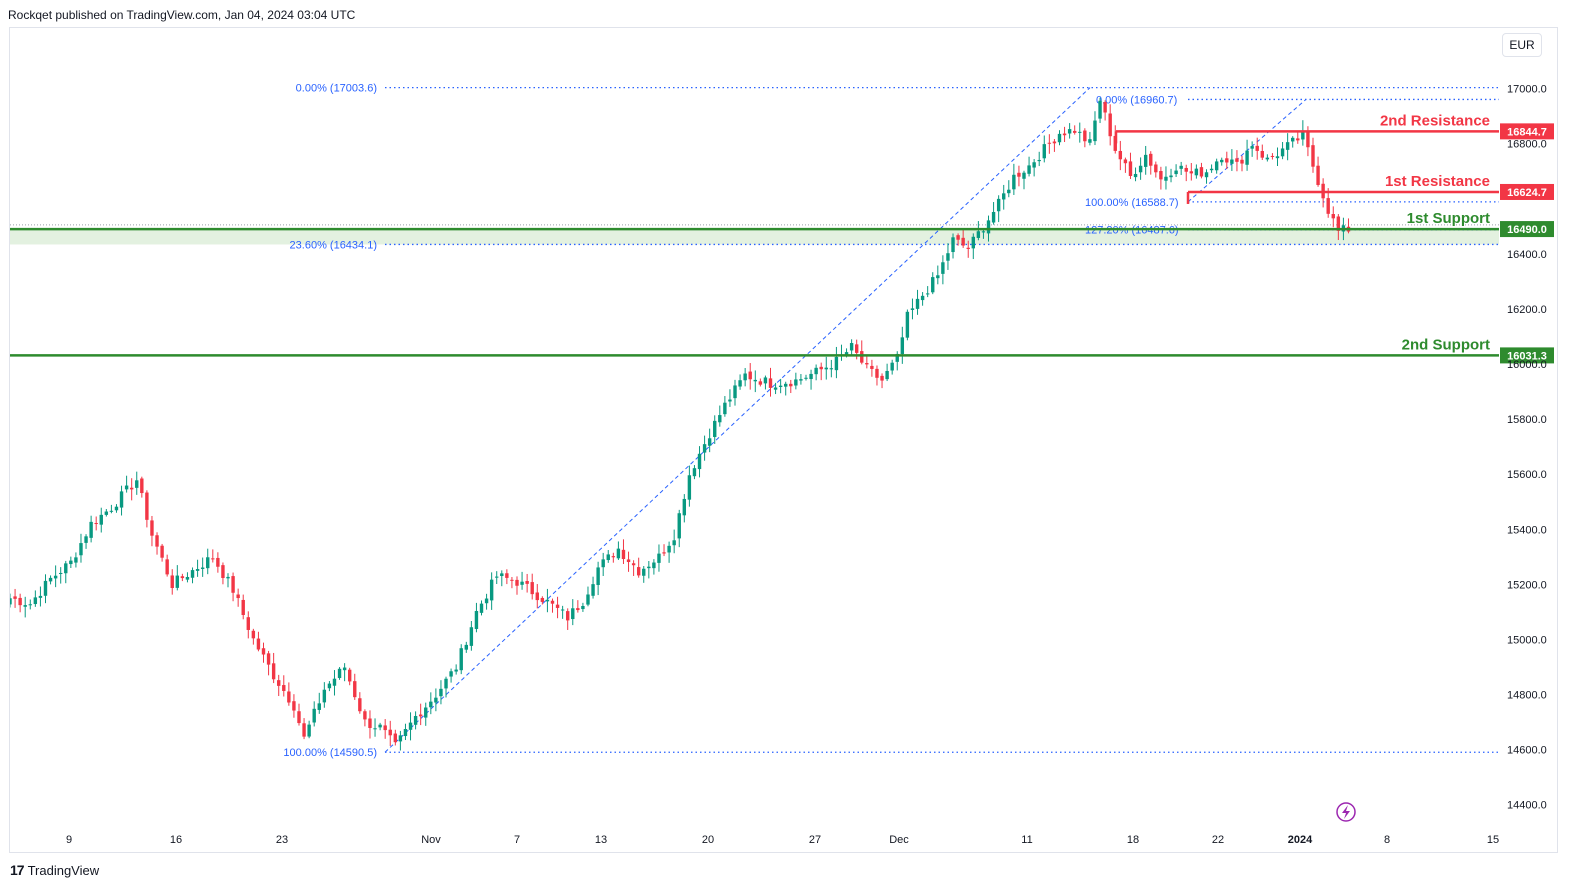 This screenshot has width=1574, height=891. What do you see at coordinates (1527, 145) in the screenshot?
I see `y-tick-16800.0: 16800.0` at bounding box center [1527, 145].